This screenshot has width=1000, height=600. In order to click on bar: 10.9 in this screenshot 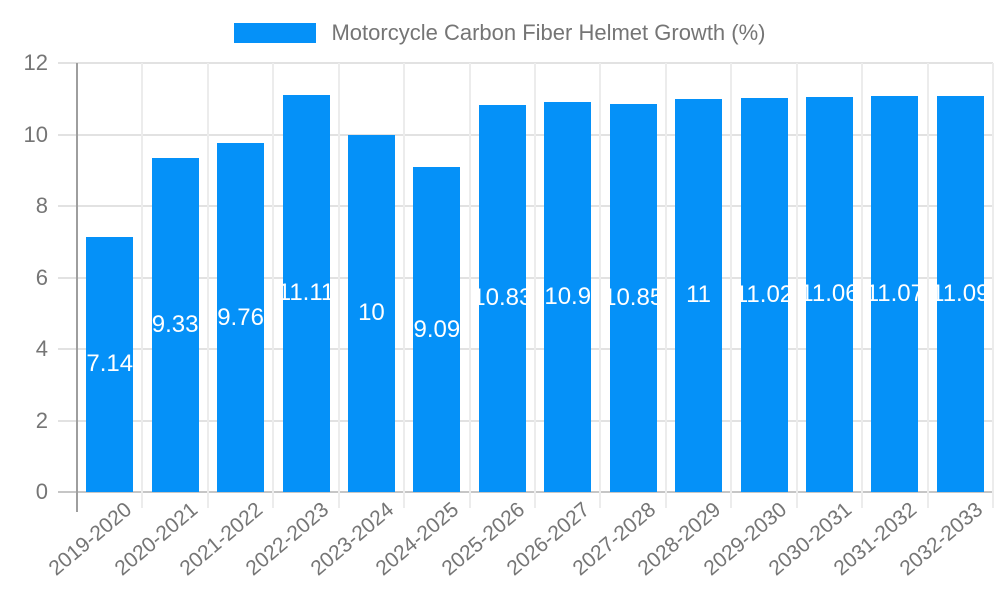, I will do `click(568, 297)`.